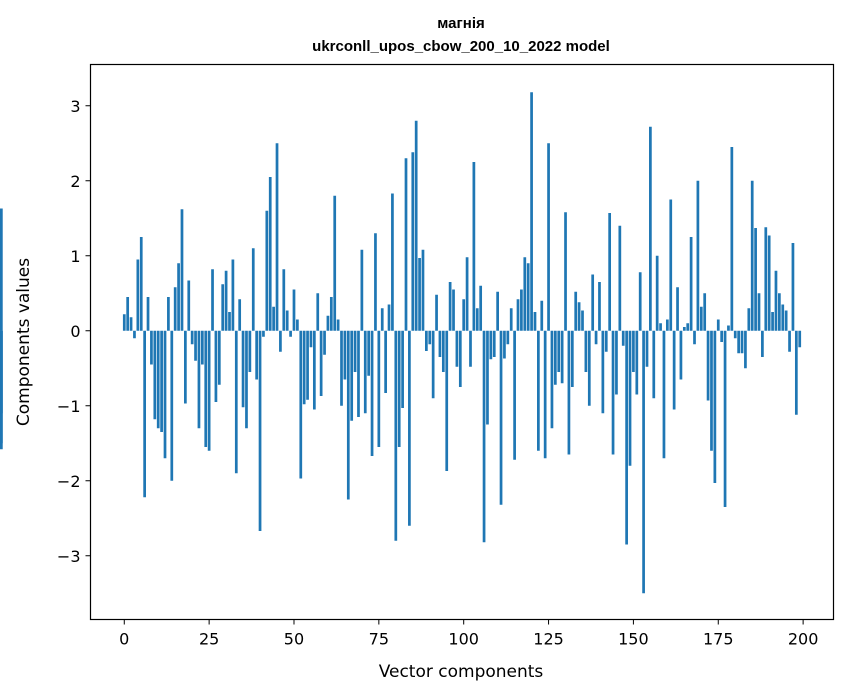 This screenshot has height=696, width=847. I want to click on y-tick-label: 0, so click(75, 331).